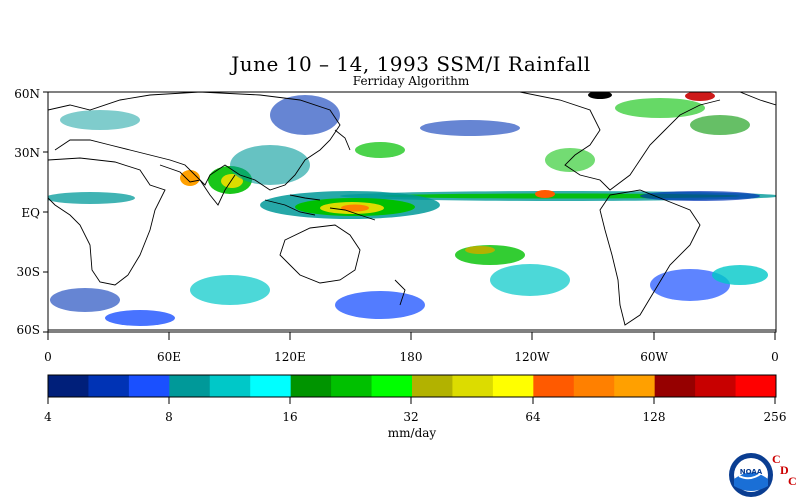  Describe the element at coordinates (654, 417) in the screenshot. I see `colorbar-label-128: 128` at that location.